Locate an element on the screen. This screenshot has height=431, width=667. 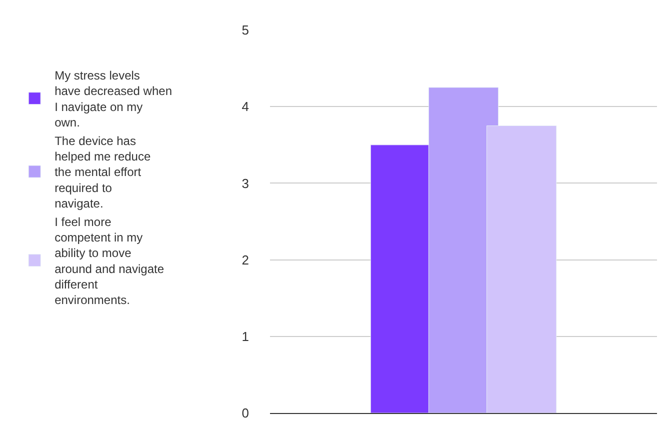
y-tick-label: 3 is located at coordinates (245, 183).